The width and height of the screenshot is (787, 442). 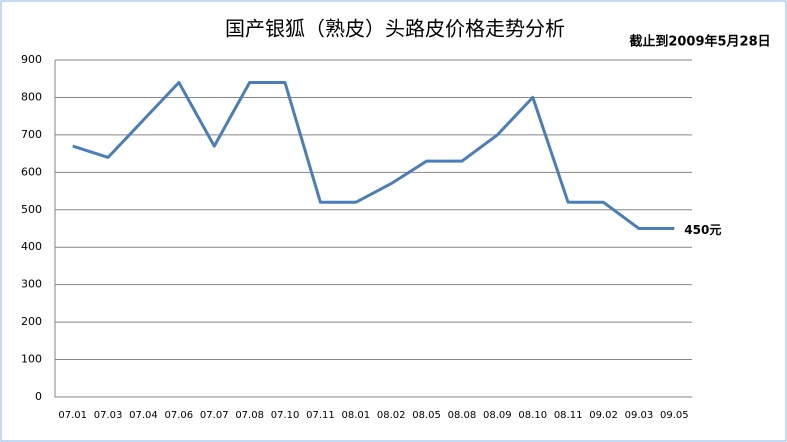 I want to click on x-tick-label: 07.01, so click(x=72, y=415).